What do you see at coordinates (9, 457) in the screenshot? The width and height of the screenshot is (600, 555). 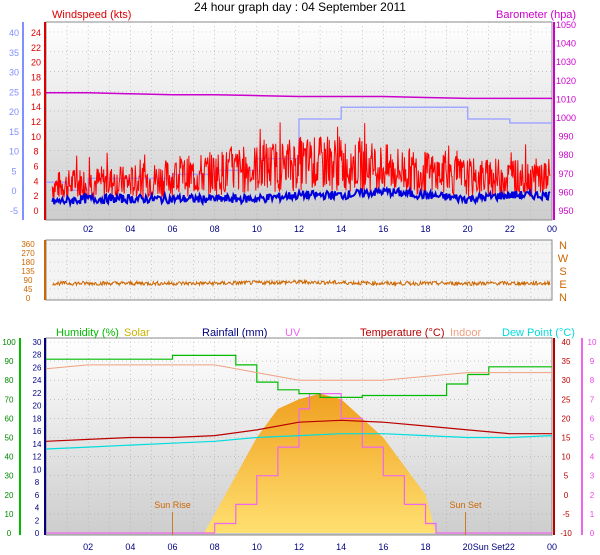 I see `axis-tick-label: 40` at bounding box center [9, 457].